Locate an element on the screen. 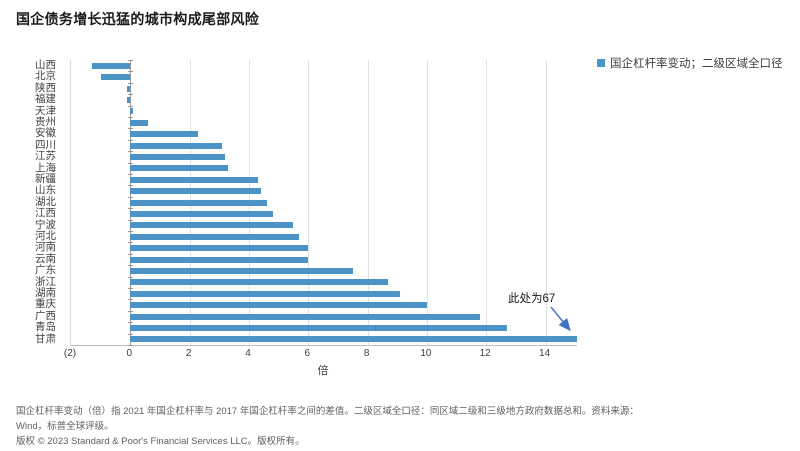 The width and height of the screenshot is (800, 451). x-tick-label-14: 14 is located at coordinates (545, 353).